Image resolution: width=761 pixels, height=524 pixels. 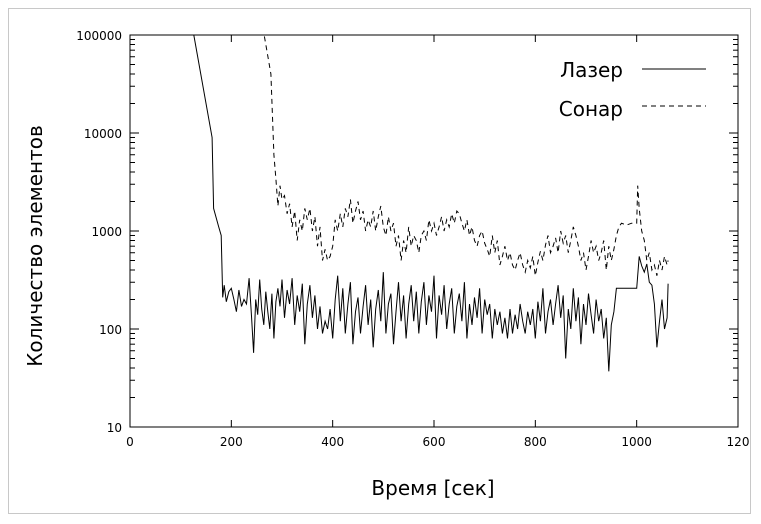 I want to click on x-tick-label: 400, so click(x=332, y=442).